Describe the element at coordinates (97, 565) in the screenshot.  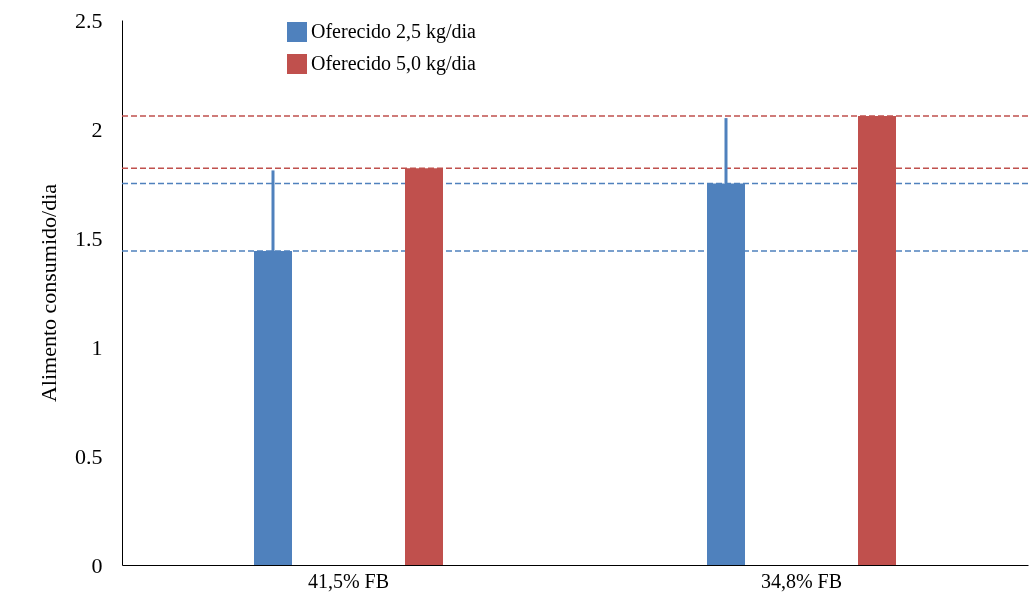
I see `y-tick-label: 0` at that location.